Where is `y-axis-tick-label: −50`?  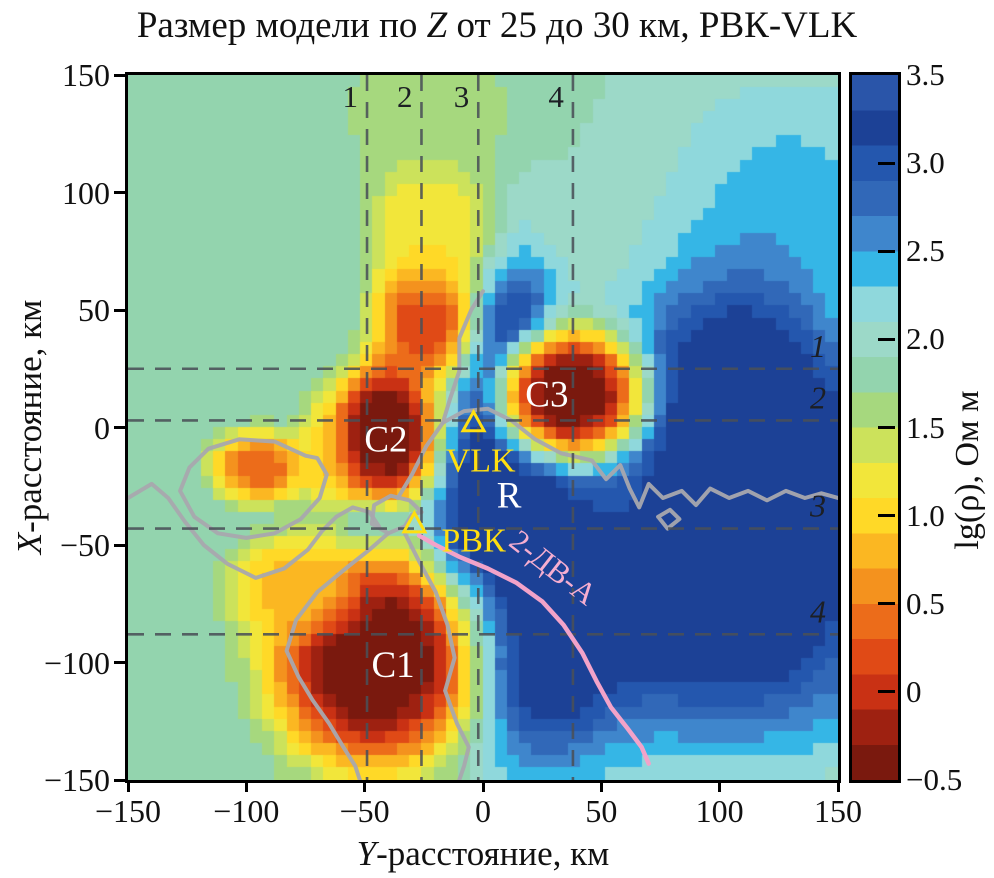
y-axis-tick-label: −50 is located at coordinates (84, 545).